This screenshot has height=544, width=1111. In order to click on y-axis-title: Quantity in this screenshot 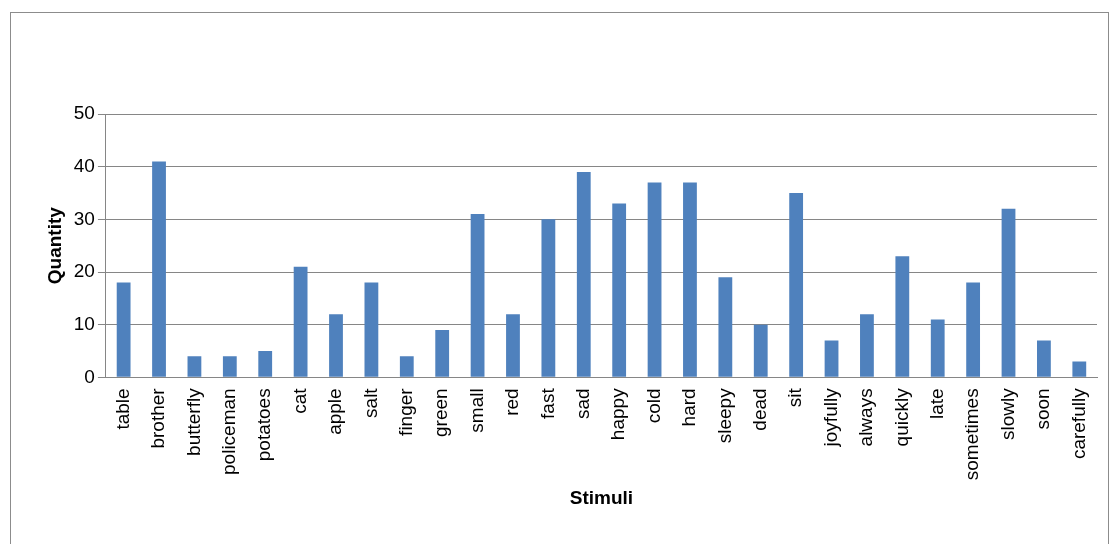, I will do `click(54, 245)`.